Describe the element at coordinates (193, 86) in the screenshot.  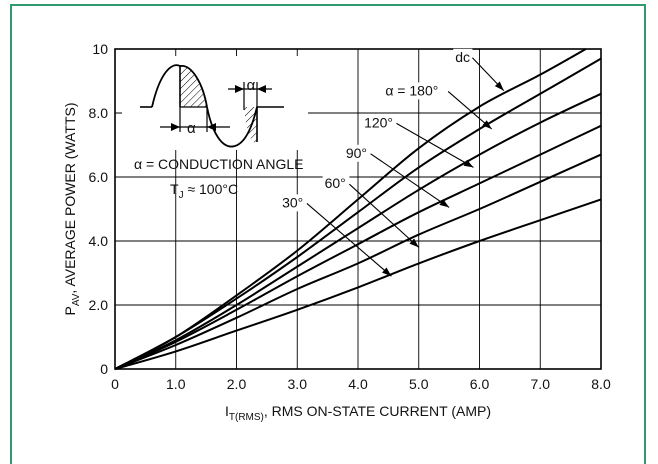
I see `waveform-hatch-positive` at that location.